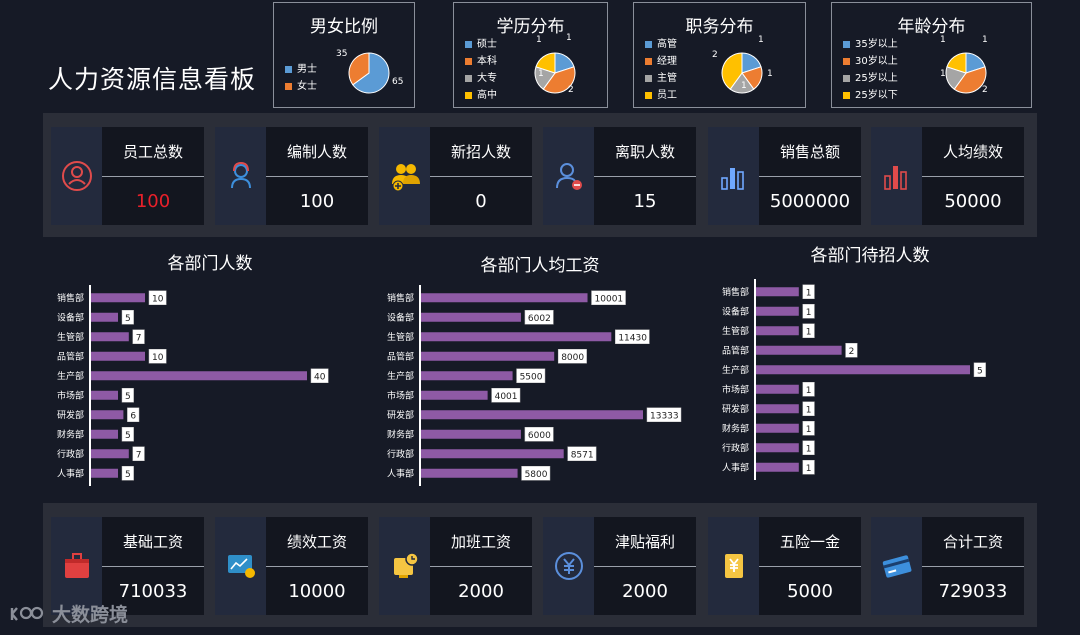  Describe the element at coordinates (876, 78) in the screenshot. I see `legend-label: 25岁以上` at that location.